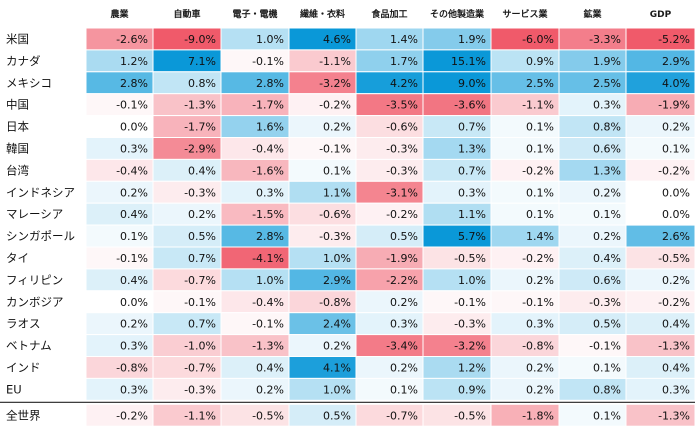 This screenshot has height=436, width=699. I want to click on cell-value: -2.6%, so click(132, 39).